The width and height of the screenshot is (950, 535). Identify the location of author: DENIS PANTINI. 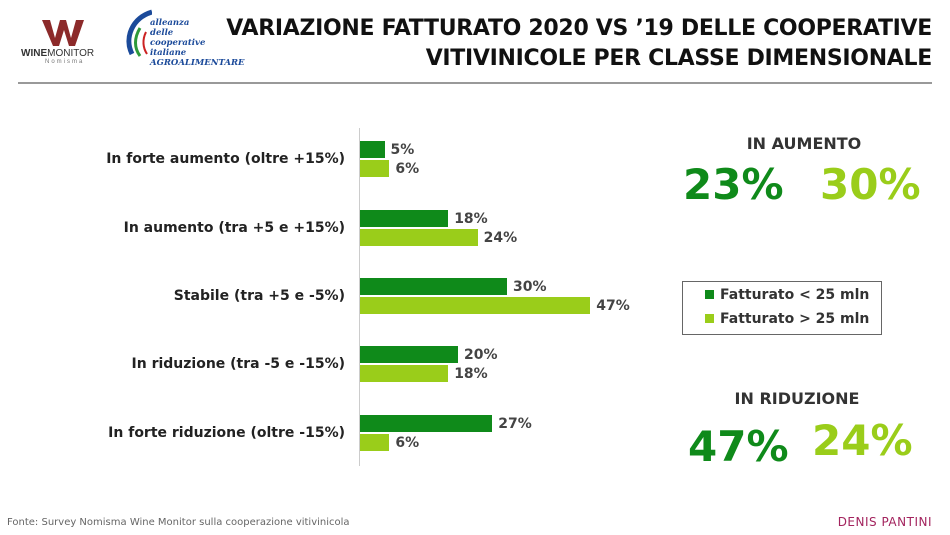
(884, 522).